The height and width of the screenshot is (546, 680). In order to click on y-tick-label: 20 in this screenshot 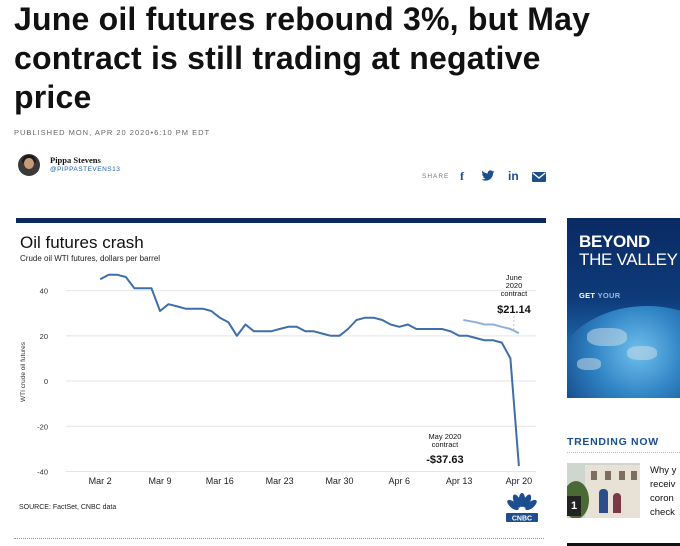, I will do `click(44, 336)`.